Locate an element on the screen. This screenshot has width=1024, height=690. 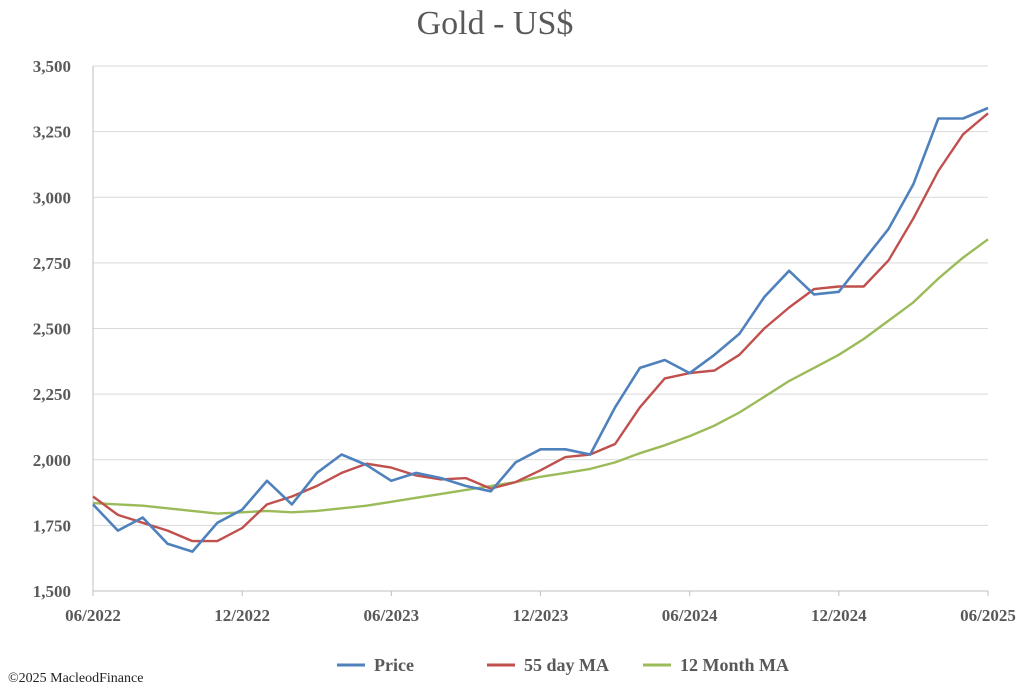
y-tick-label: 1,500 is located at coordinates (52, 591).